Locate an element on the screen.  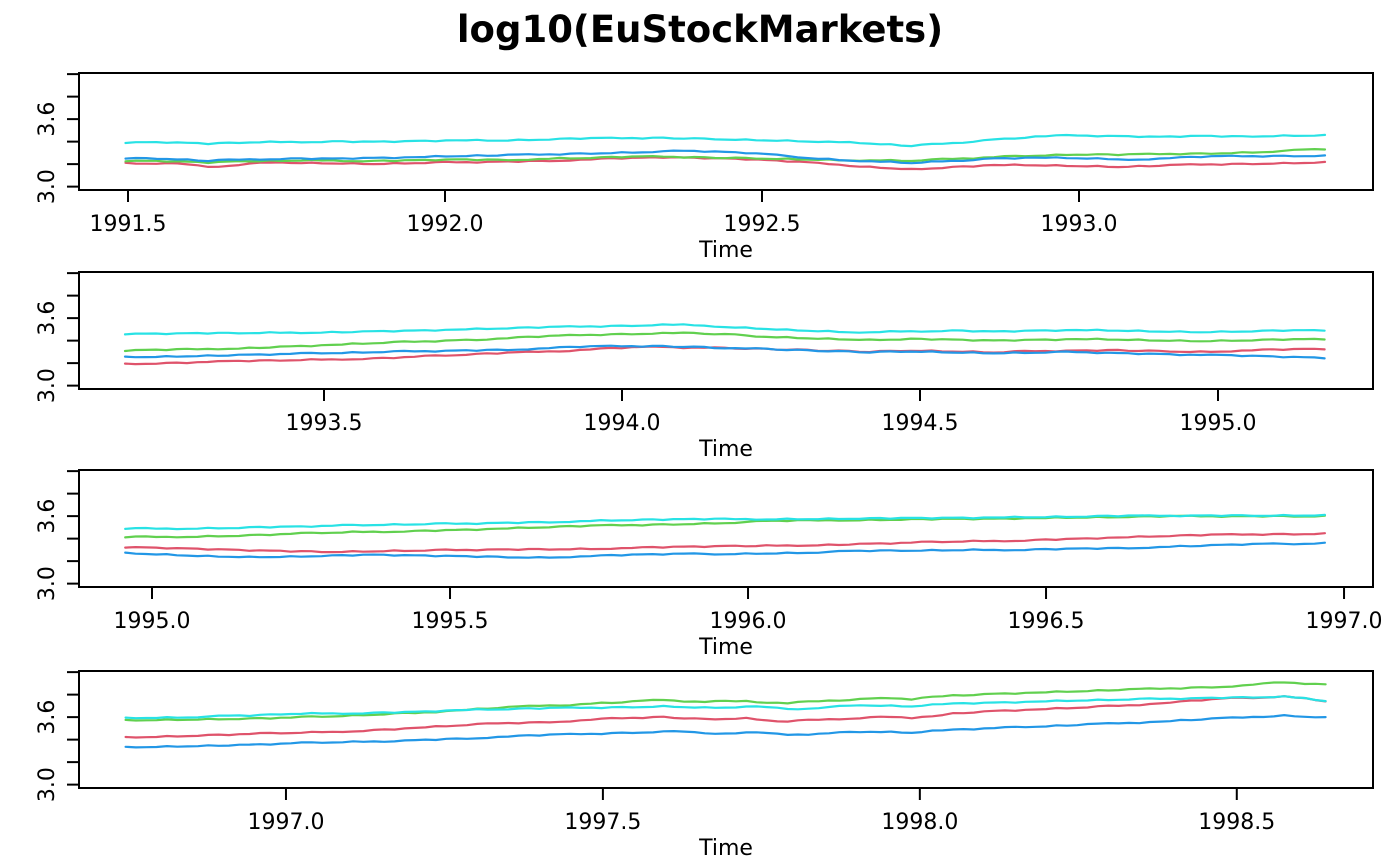
x-tick-label: 1997.5 is located at coordinates (602, 822).